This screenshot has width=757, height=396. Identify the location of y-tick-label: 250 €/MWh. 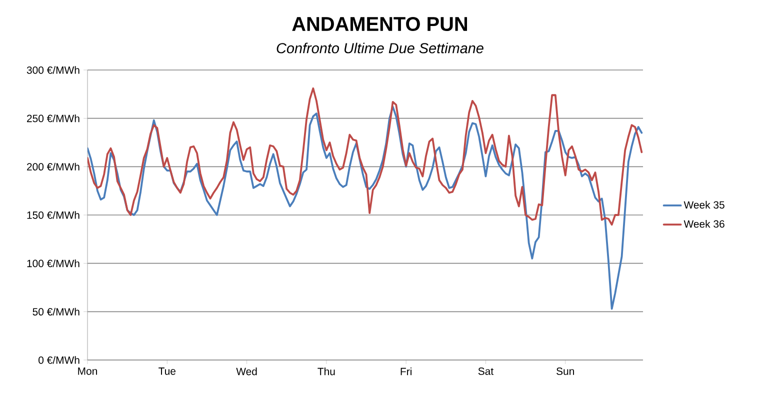
(53, 118).